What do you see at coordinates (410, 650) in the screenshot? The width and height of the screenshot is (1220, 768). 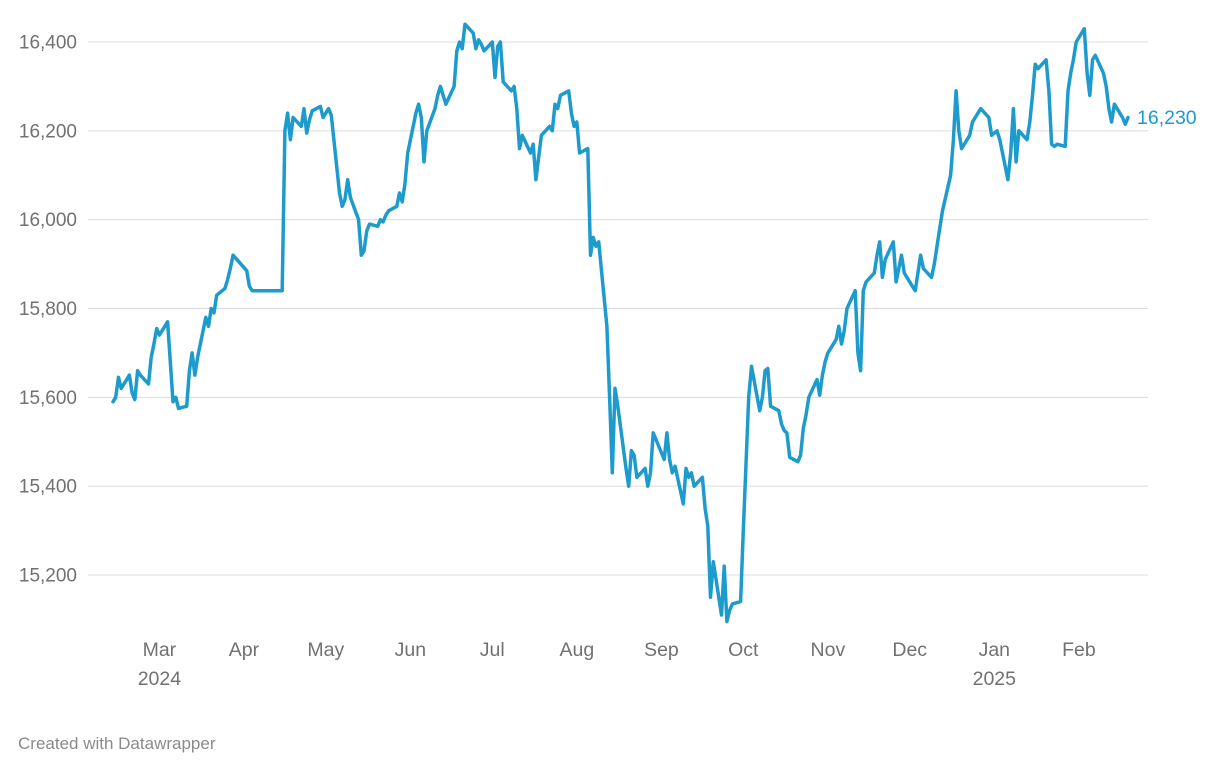 I see `x-tick-label: Jun` at bounding box center [410, 650].